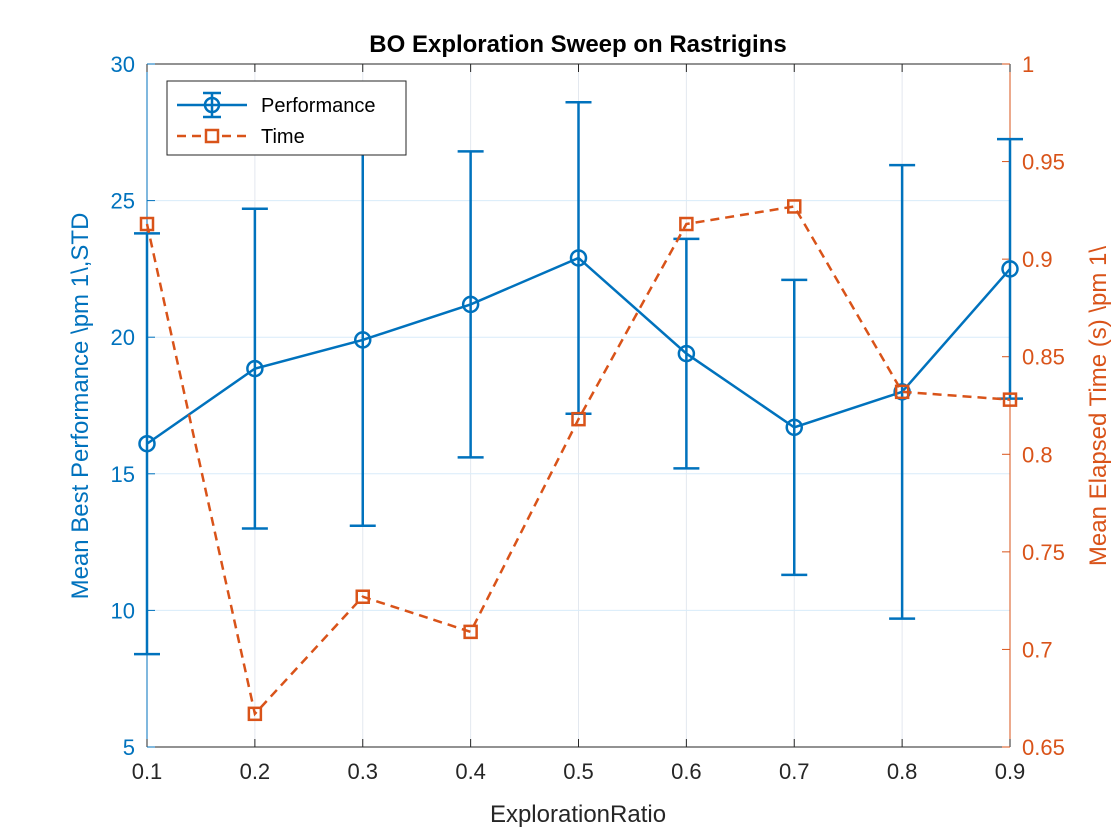 This screenshot has height=840, width=1120. I want to click on y-tick-label-left: 15, so click(123, 474).